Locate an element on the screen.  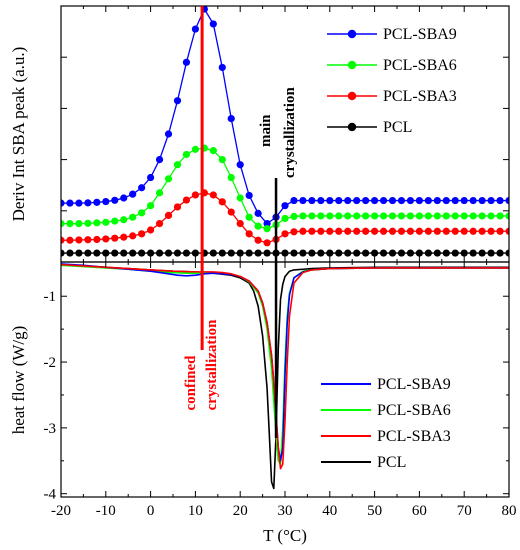
y-tick-label: -1 is located at coordinates (50, 297).